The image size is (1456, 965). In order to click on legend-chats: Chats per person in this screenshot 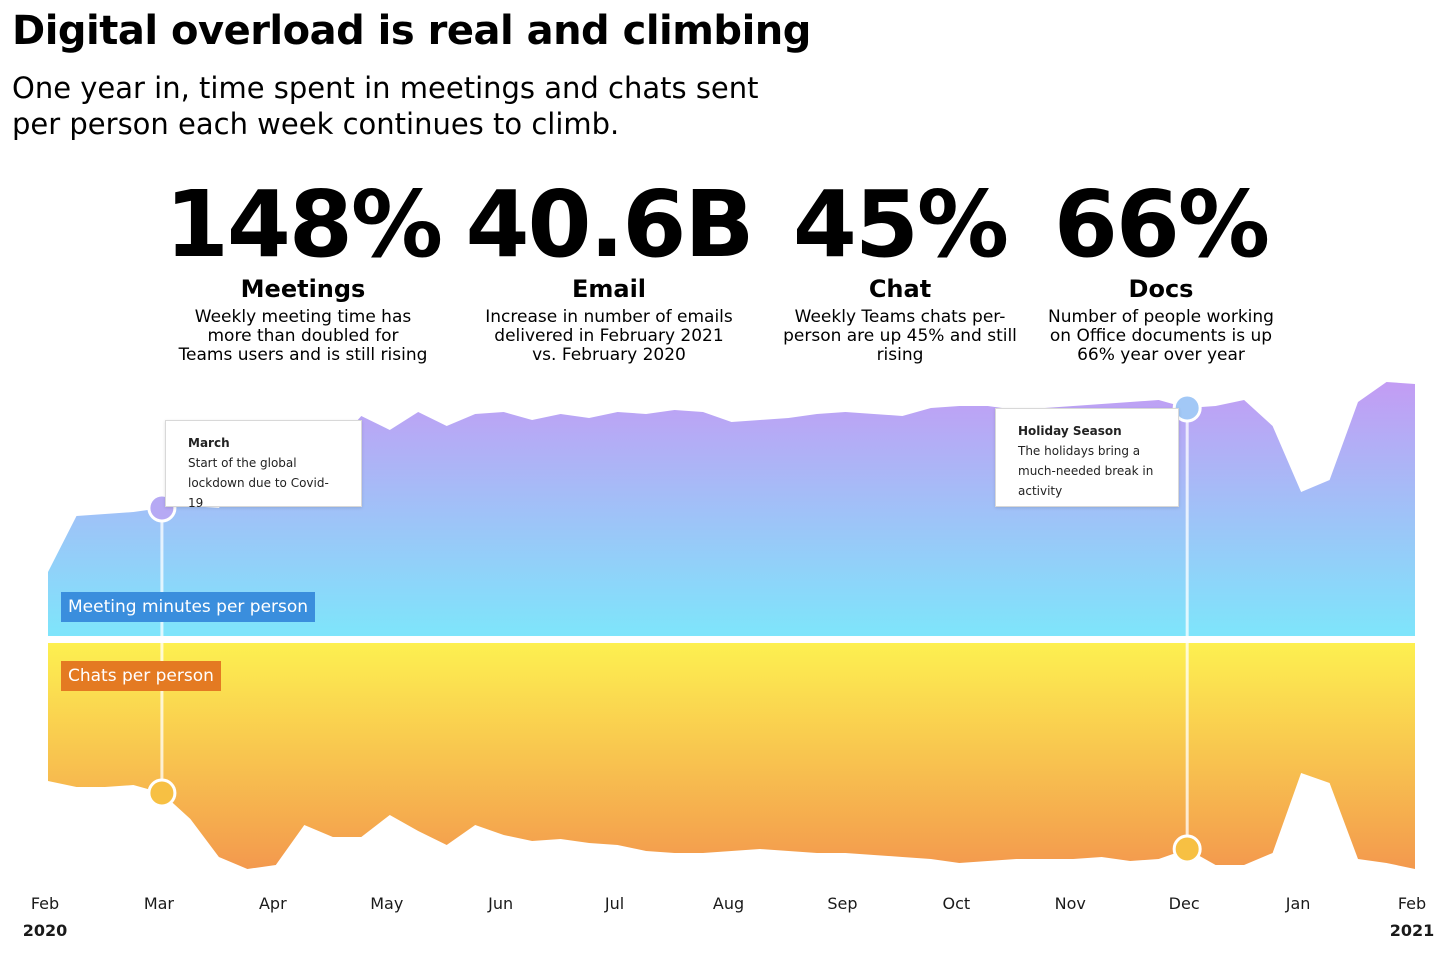, I will do `click(141, 676)`.